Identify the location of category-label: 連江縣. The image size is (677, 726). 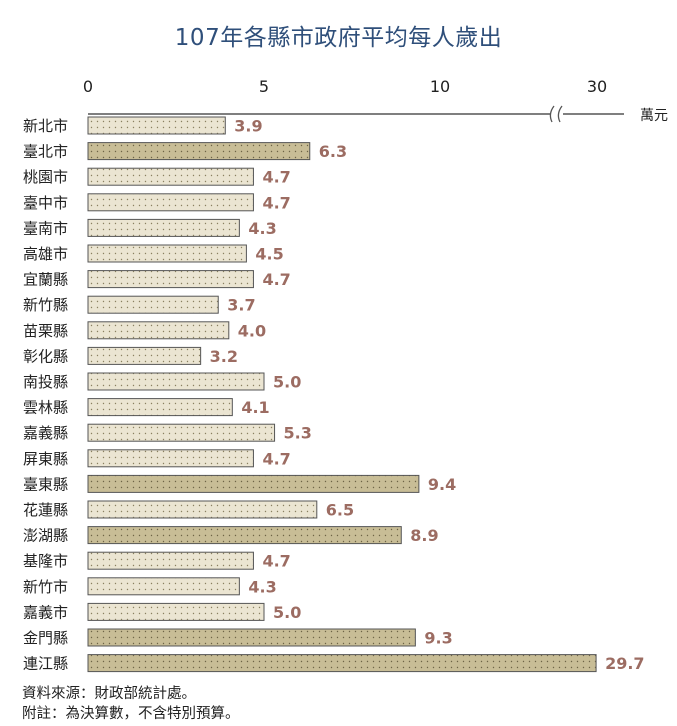
(45, 664).